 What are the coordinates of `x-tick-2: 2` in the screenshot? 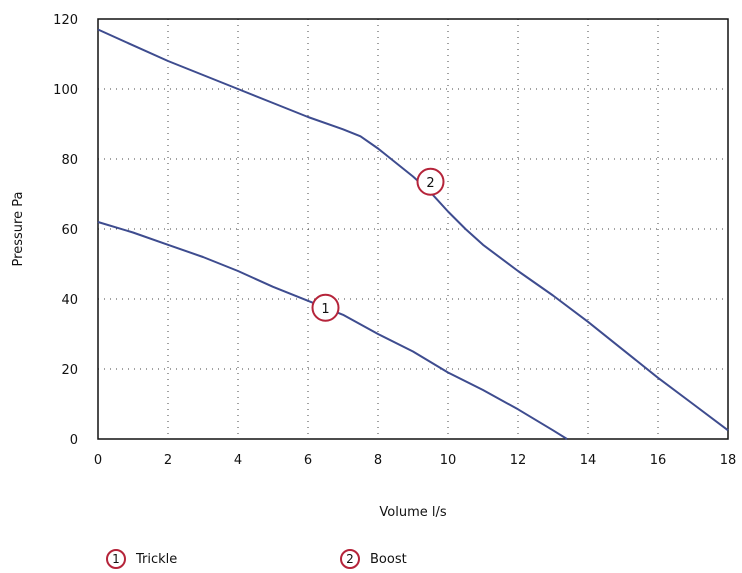 It's located at (168, 460).